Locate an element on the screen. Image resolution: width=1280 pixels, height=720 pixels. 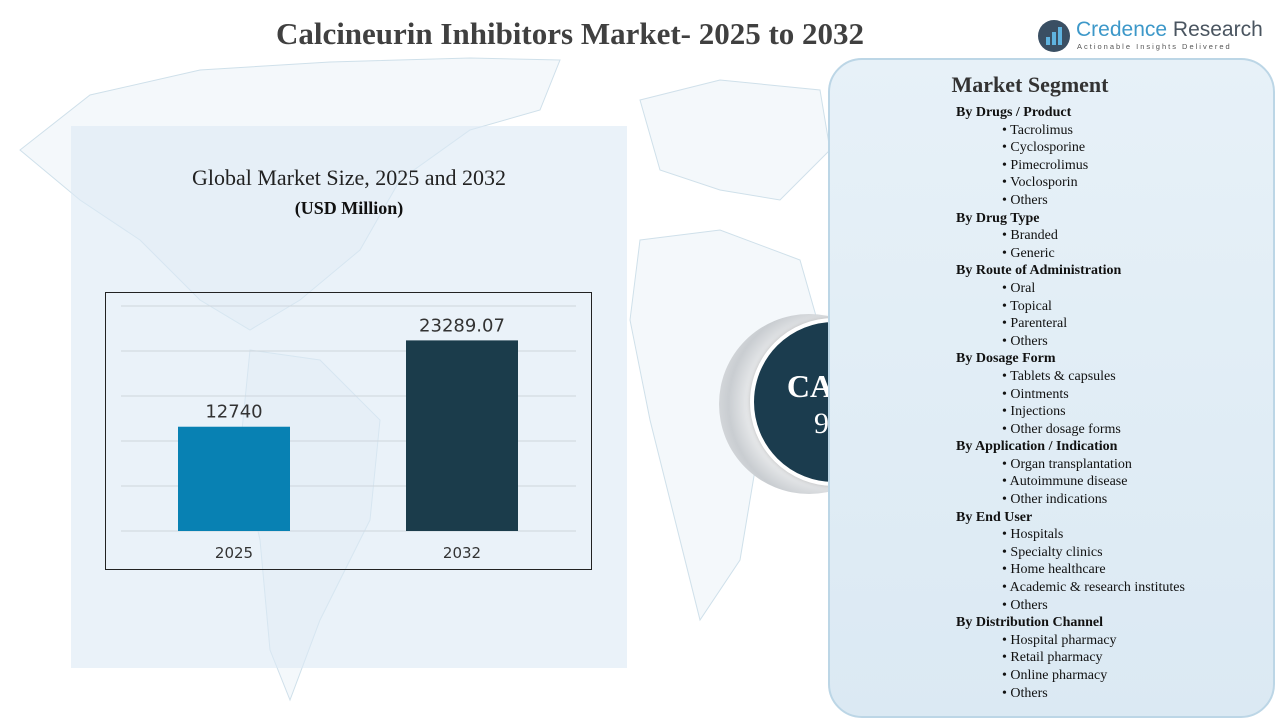
segment-item: • Academic & research institutes is located at coordinates (1093, 588).